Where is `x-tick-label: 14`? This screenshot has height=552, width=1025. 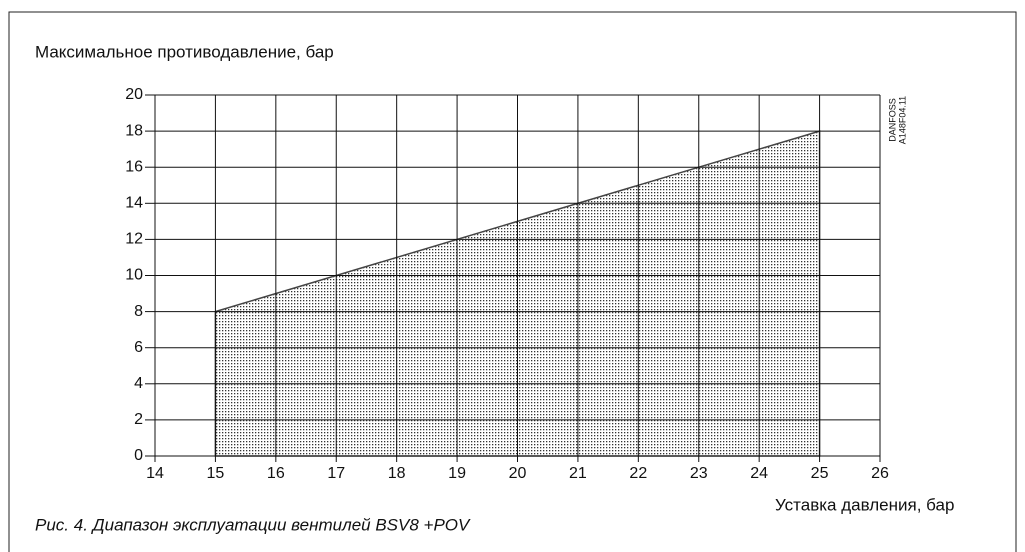
x-tick-label: 14 is located at coordinates (155, 473).